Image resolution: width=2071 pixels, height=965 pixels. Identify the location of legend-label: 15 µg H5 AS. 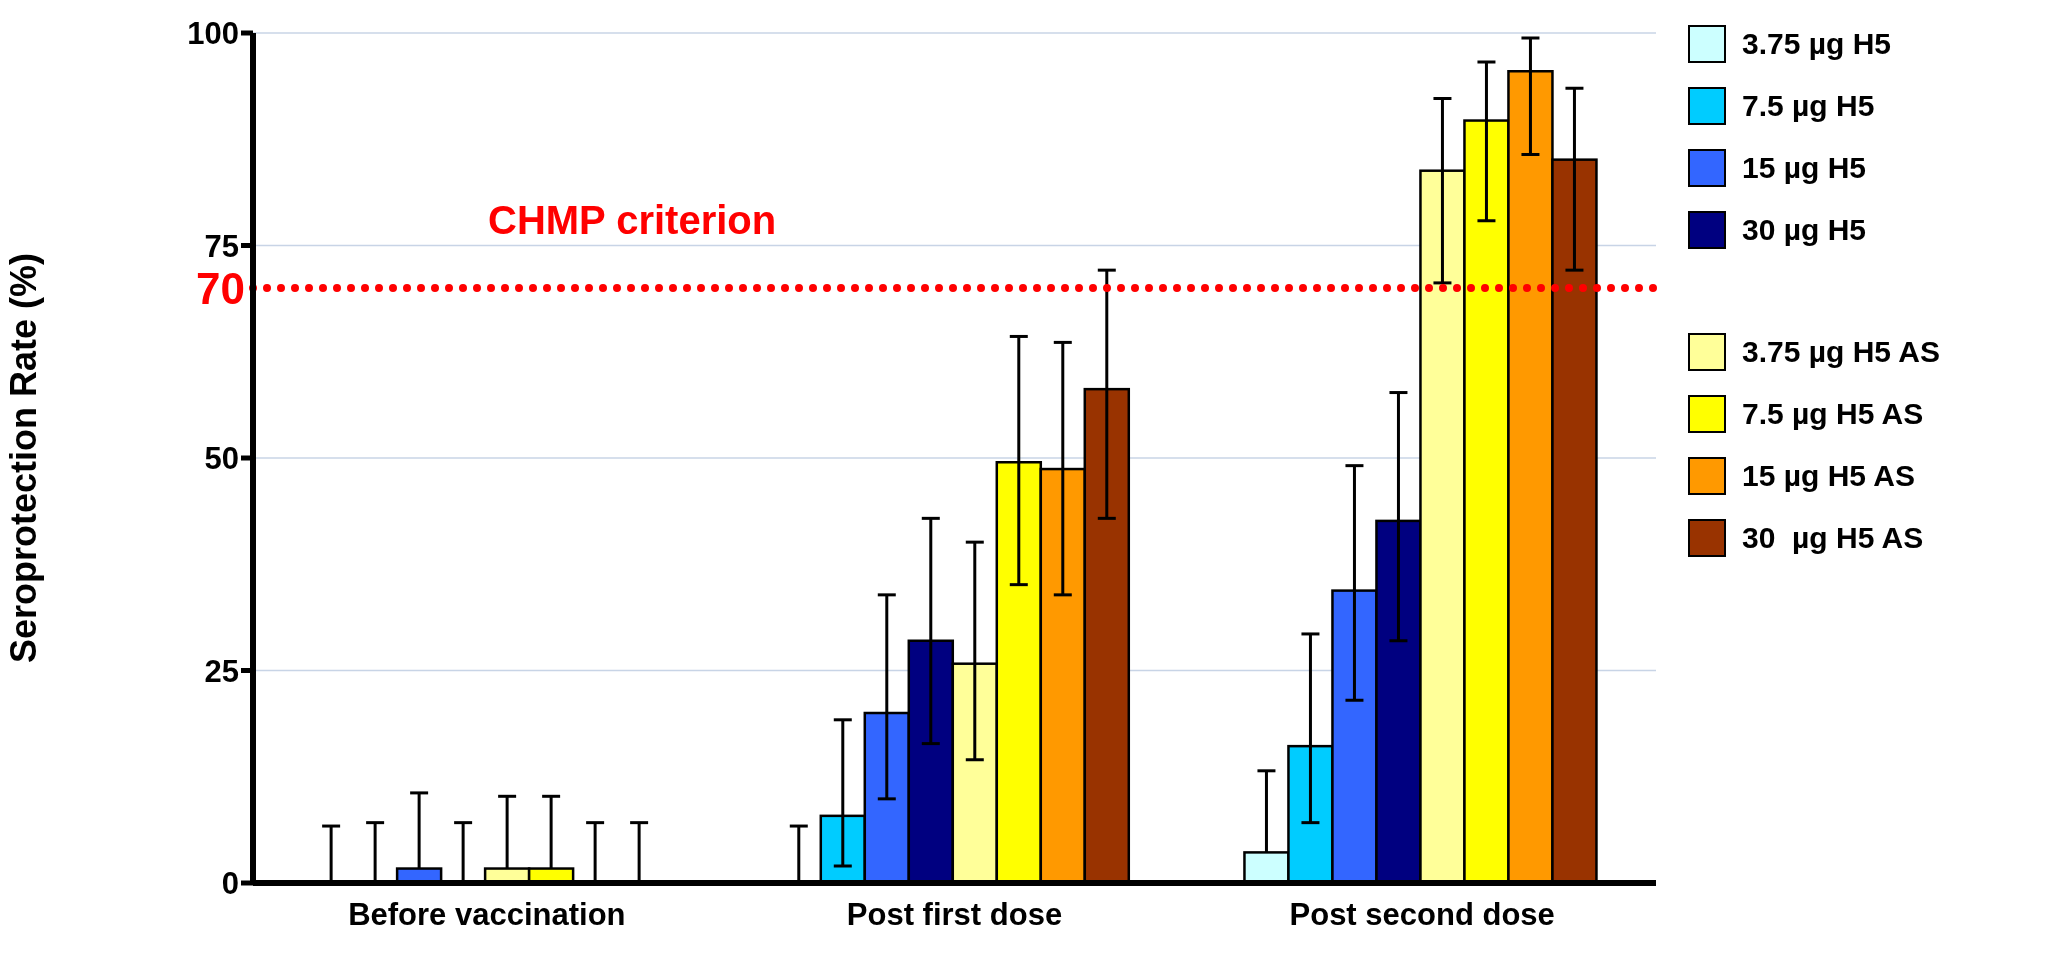
(1828, 476).